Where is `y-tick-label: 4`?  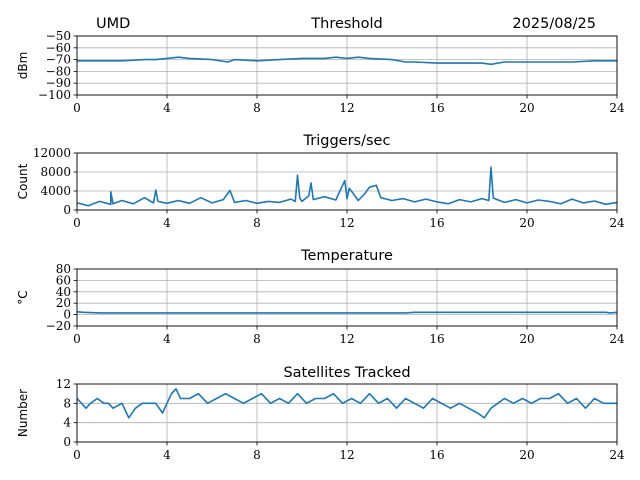
y-tick-label: 4 is located at coordinates (67, 423).